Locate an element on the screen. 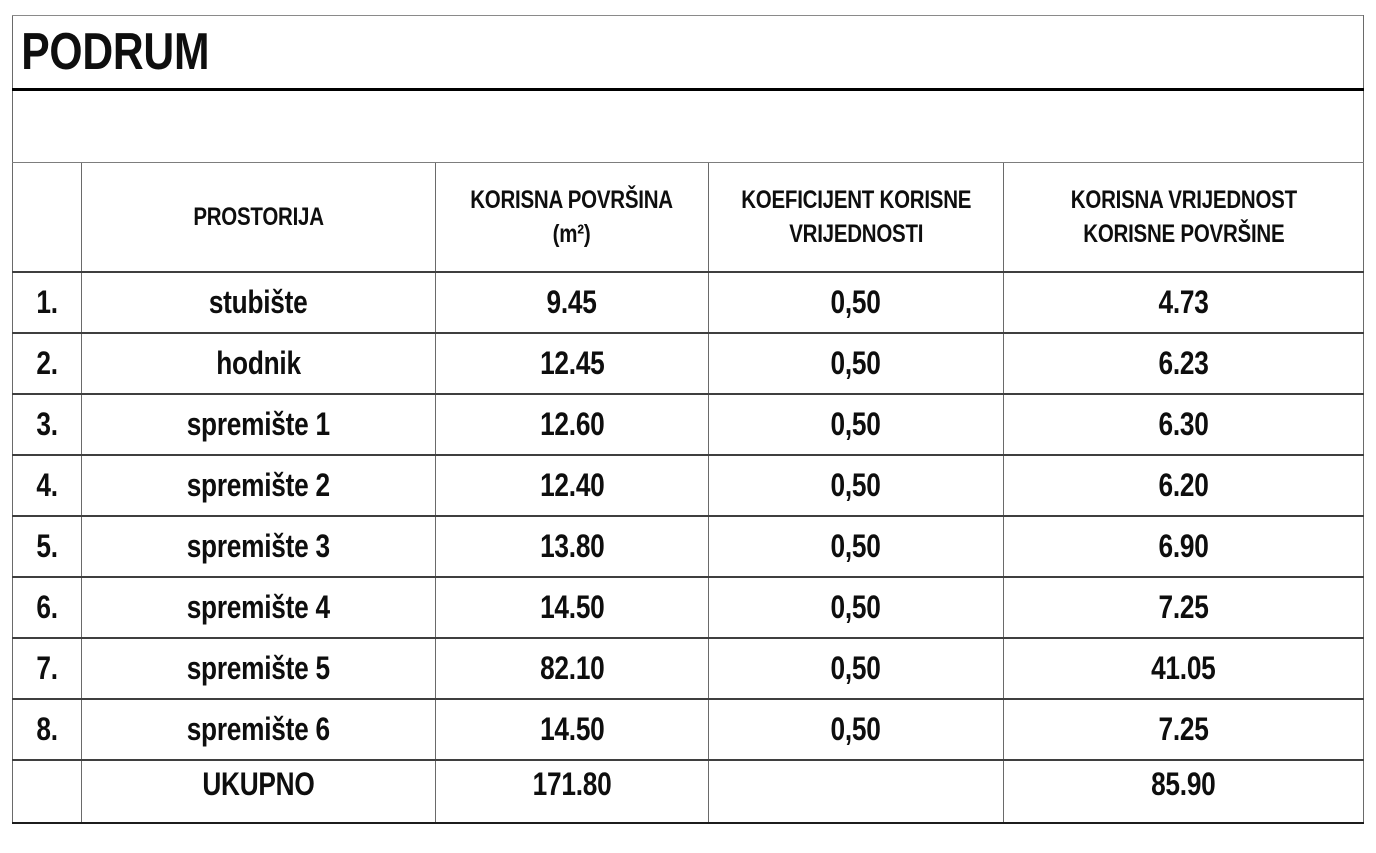 This screenshot has height=853, width=1376. total-value-cell: 85.90 is located at coordinates (1183, 791).